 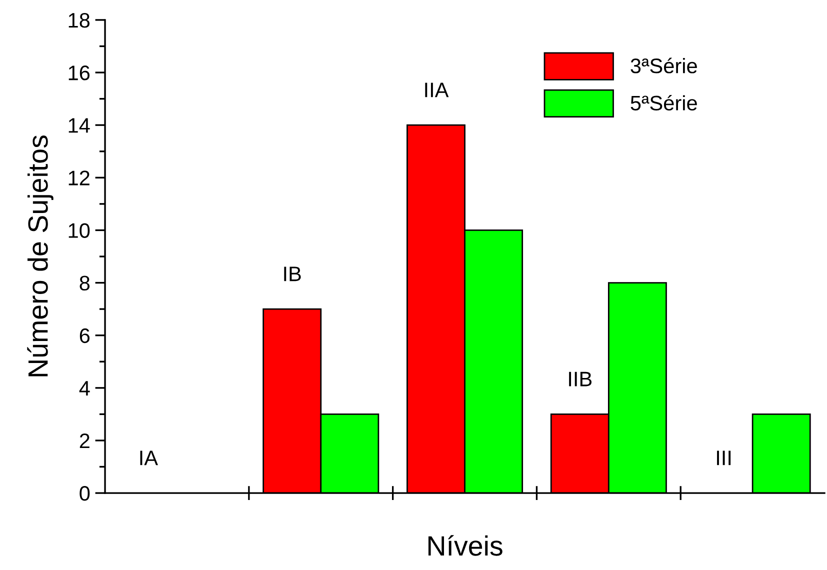 What do you see at coordinates (79, 178) in the screenshot?
I see `y-tick-label: 12` at bounding box center [79, 178].